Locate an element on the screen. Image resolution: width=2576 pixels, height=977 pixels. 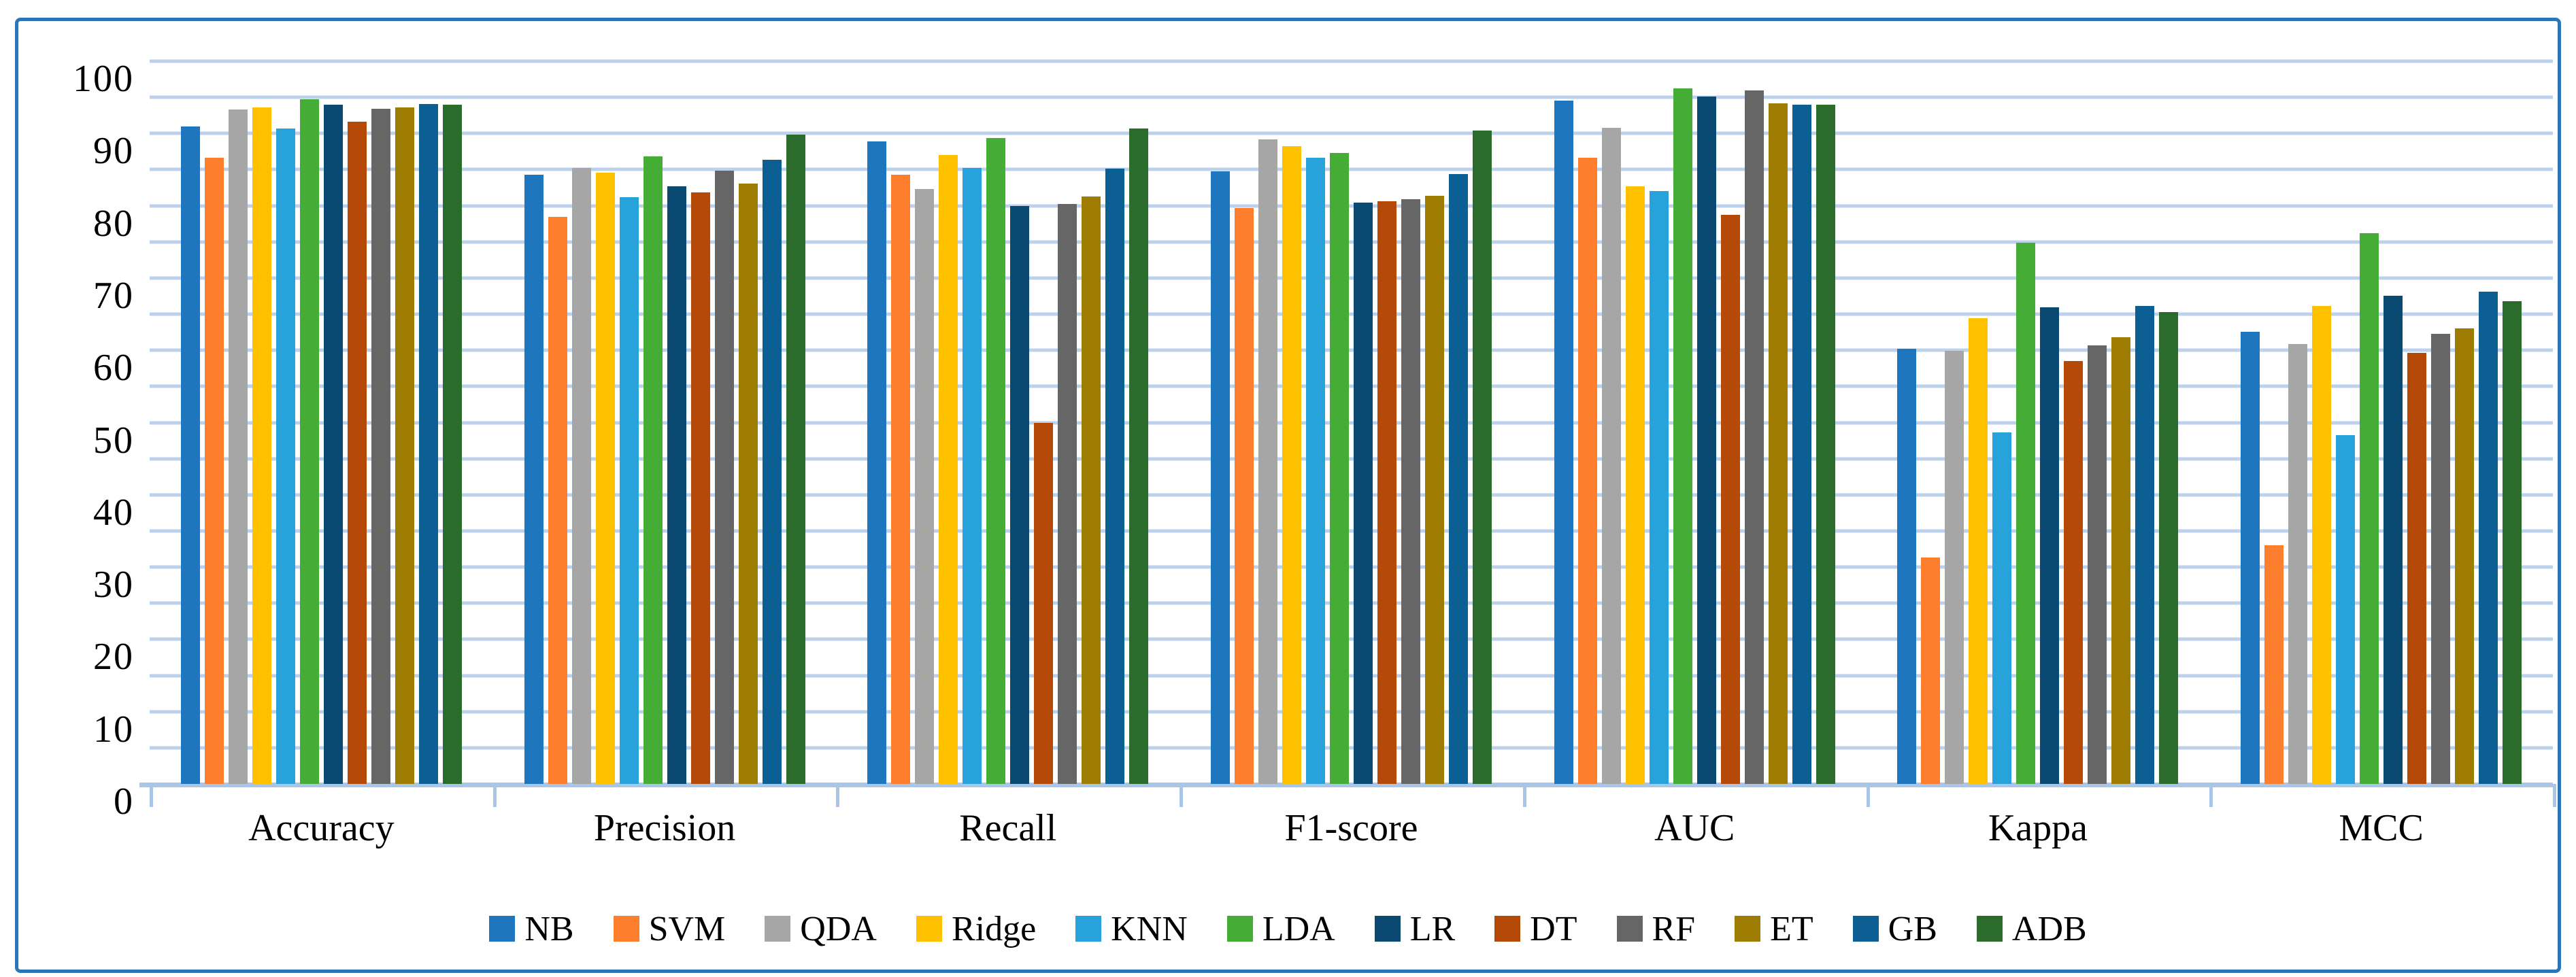
legend-swatch-svm is located at coordinates (626, 929).